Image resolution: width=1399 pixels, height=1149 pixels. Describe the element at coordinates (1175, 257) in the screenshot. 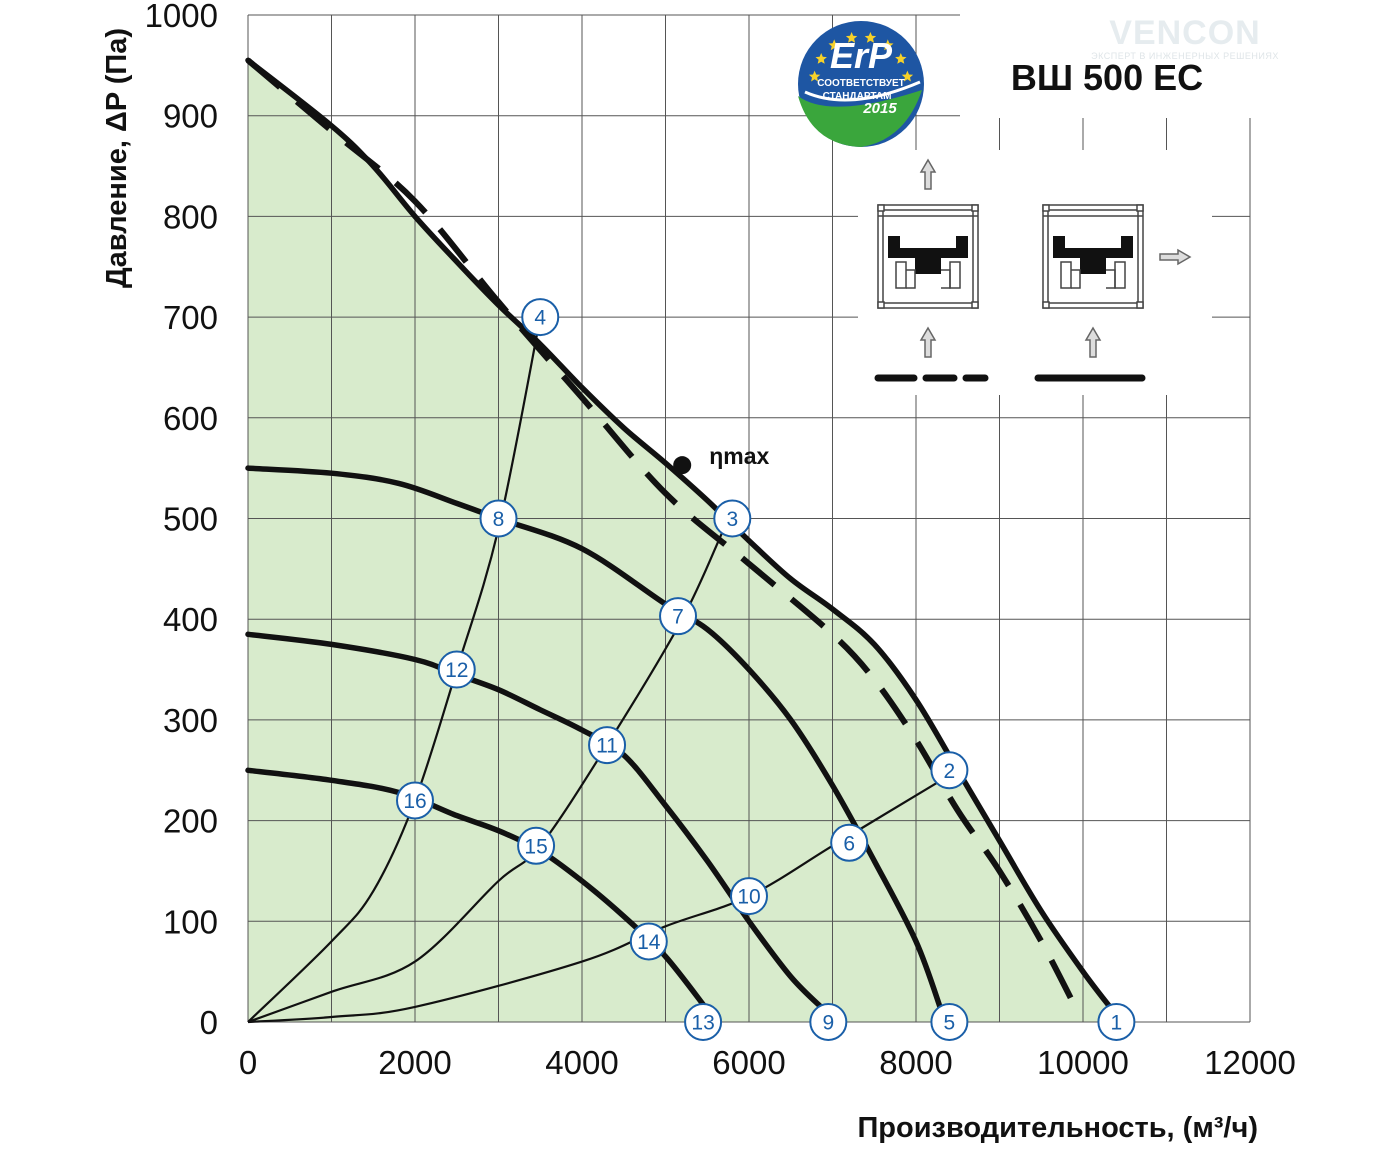

I see `arrow-right-icon` at that location.